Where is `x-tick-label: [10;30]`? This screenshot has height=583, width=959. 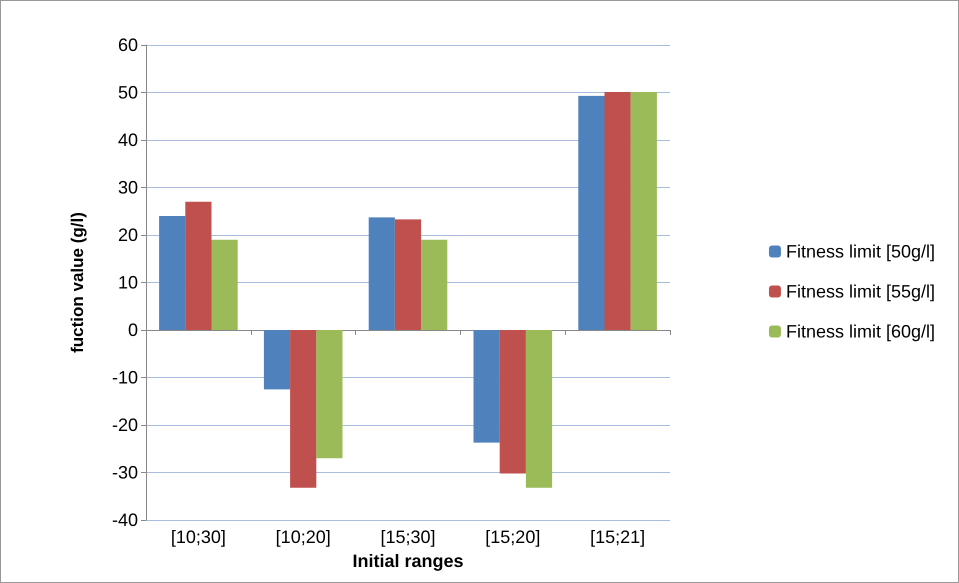 x-tick-label: [10;30] is located at coordinates (198, 537).